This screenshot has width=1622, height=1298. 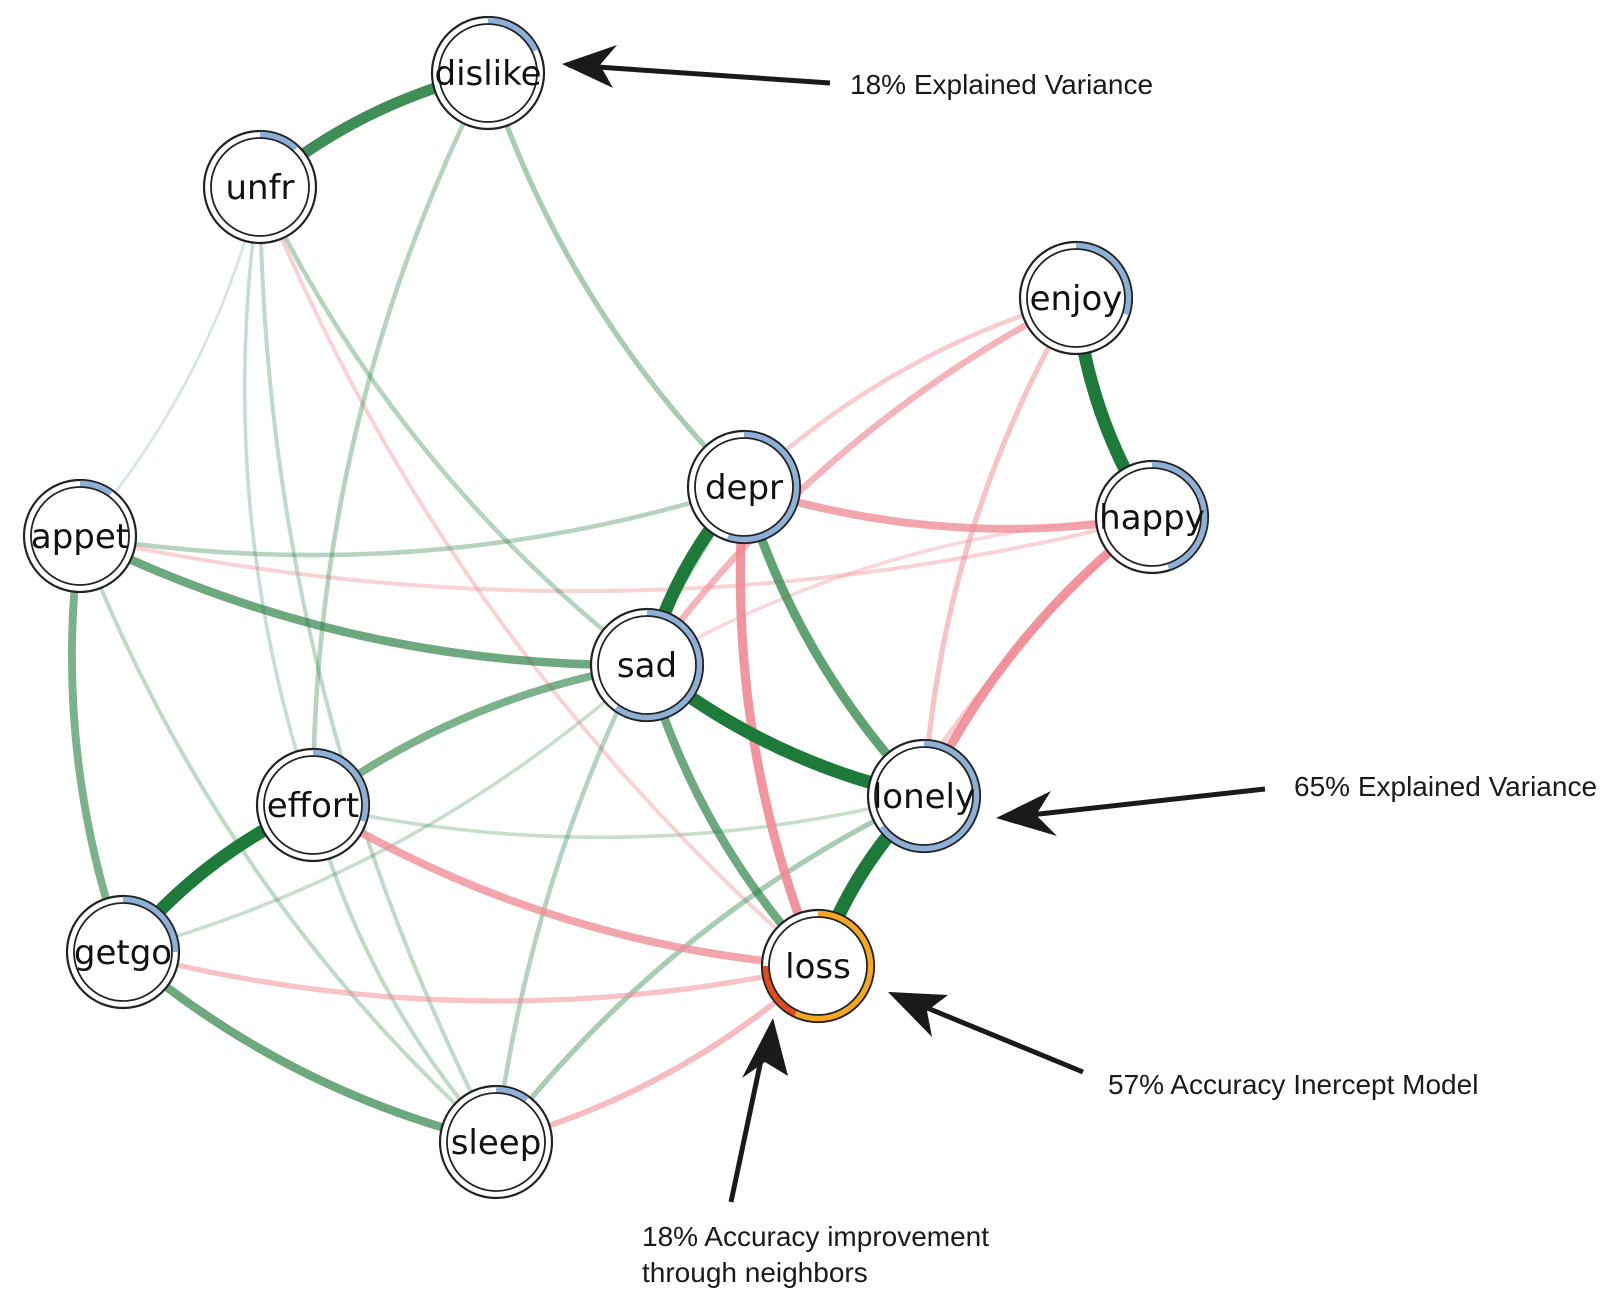 I want to click on node-depr: depr, so click(x=744, y=487).